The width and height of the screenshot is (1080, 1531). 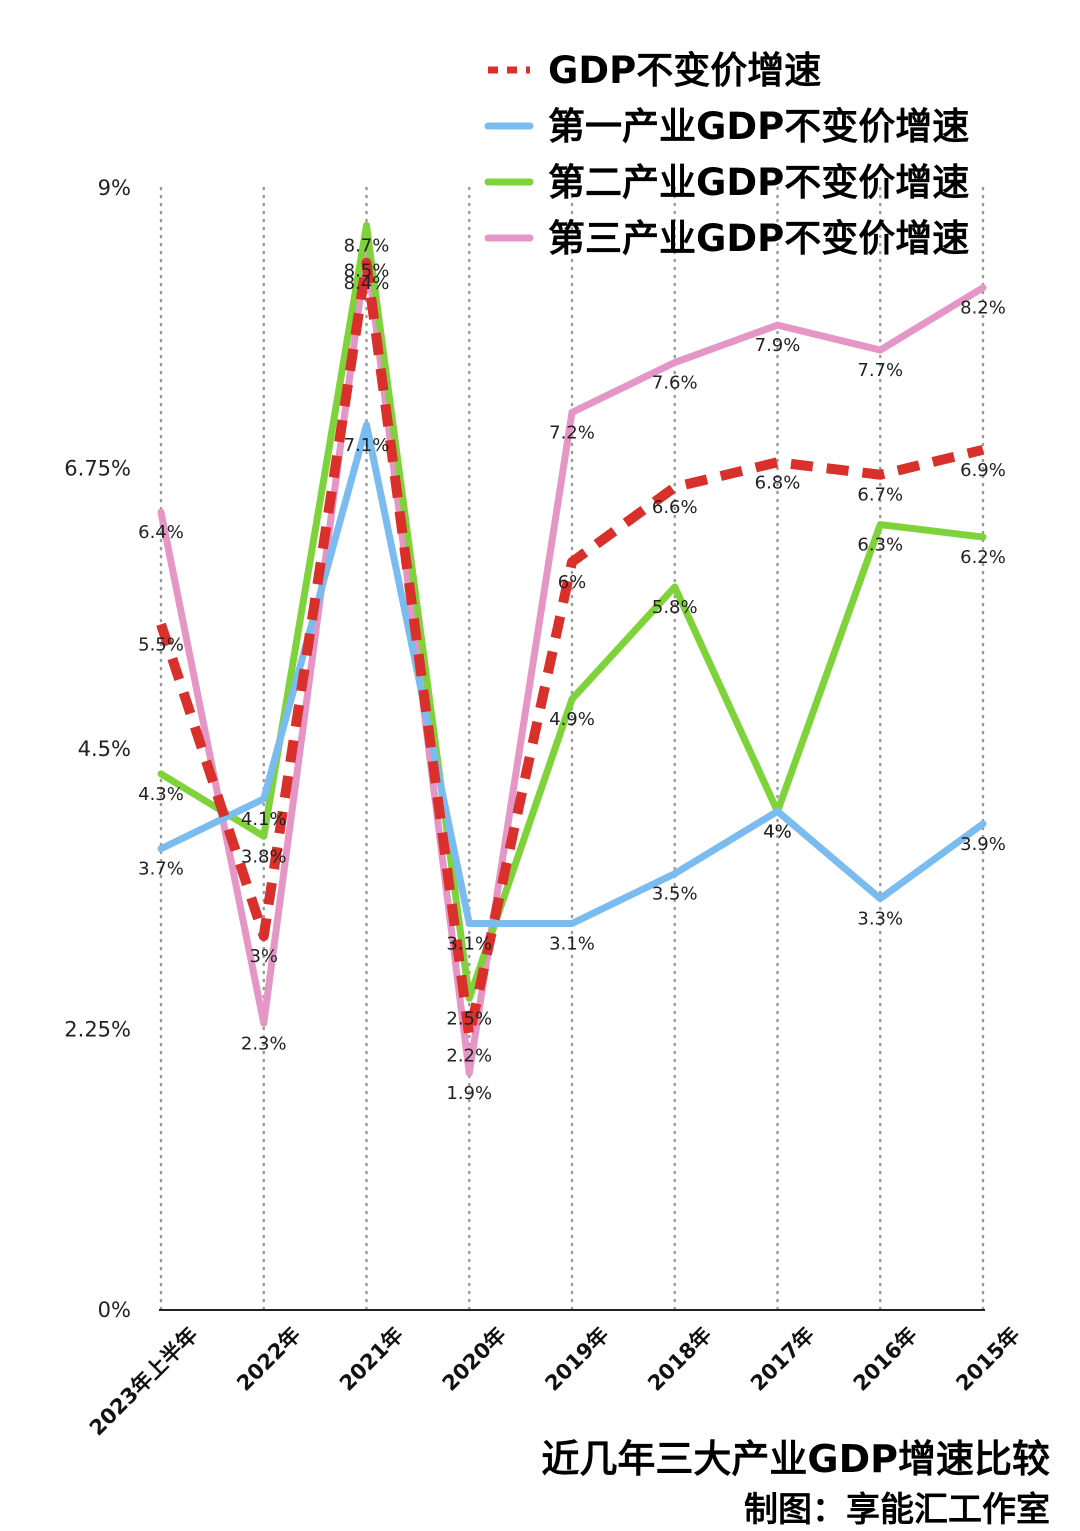 I want to click on legend-label: GDP不变价增速, so click(x=684, y=70).